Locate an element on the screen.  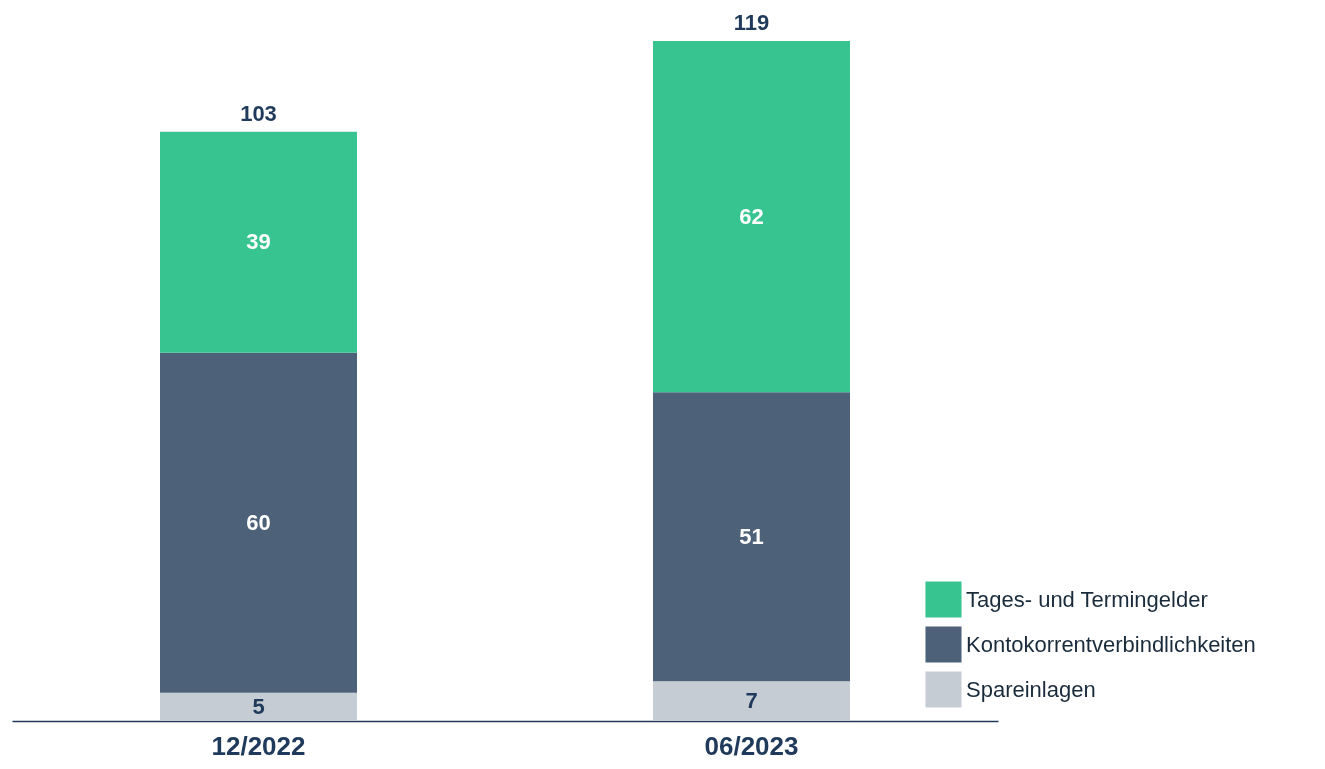
data-label: 39 is located at coordinates (258, 242).